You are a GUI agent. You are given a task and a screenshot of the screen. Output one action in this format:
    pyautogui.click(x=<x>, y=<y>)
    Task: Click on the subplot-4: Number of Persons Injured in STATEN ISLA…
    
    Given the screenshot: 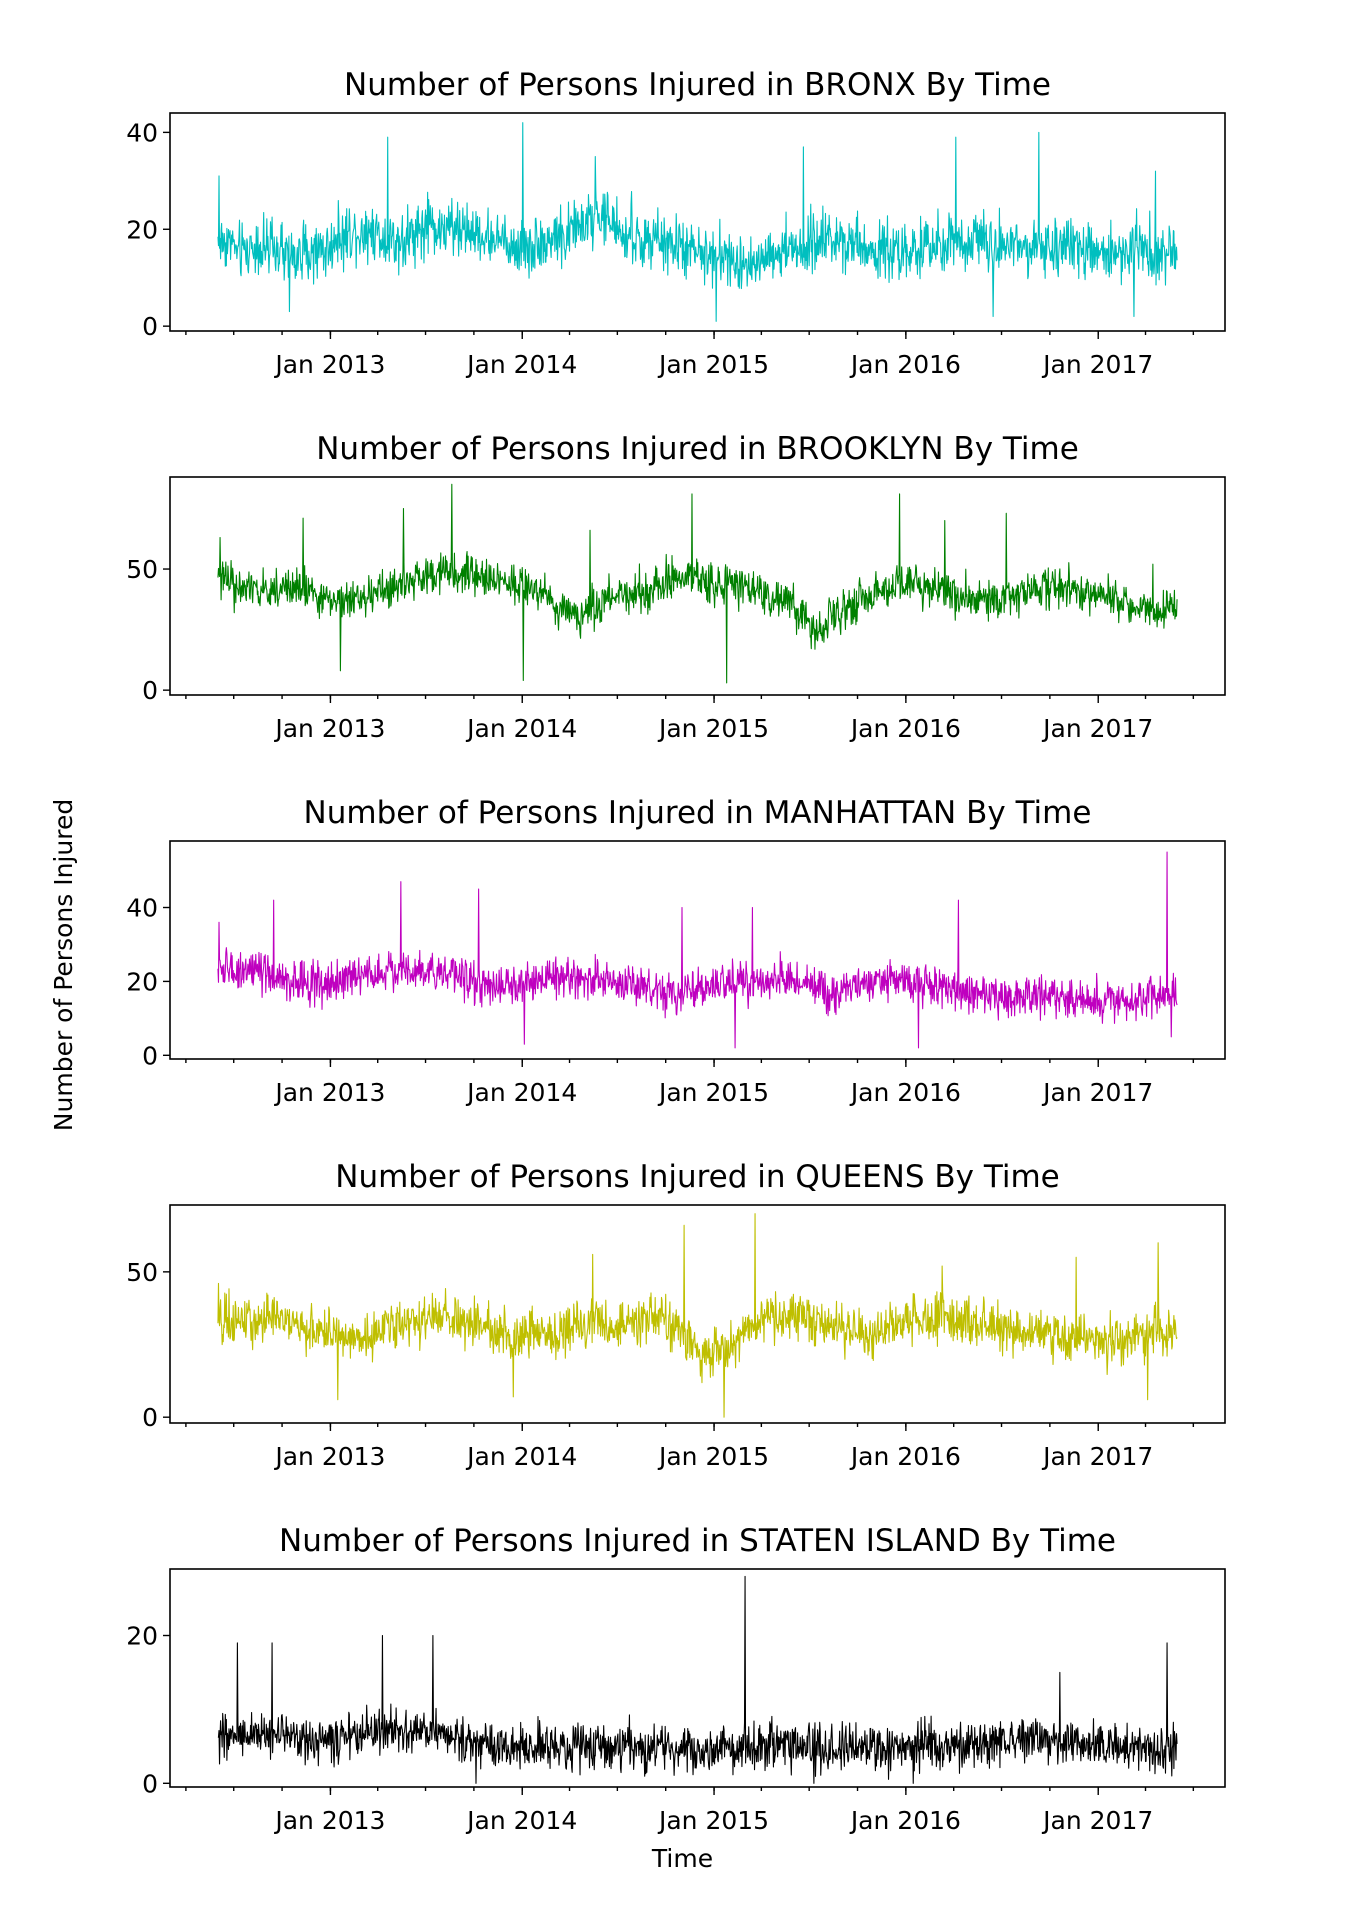 What is the action you would take?
    pyautogui.click(x=676, y=1698)
    